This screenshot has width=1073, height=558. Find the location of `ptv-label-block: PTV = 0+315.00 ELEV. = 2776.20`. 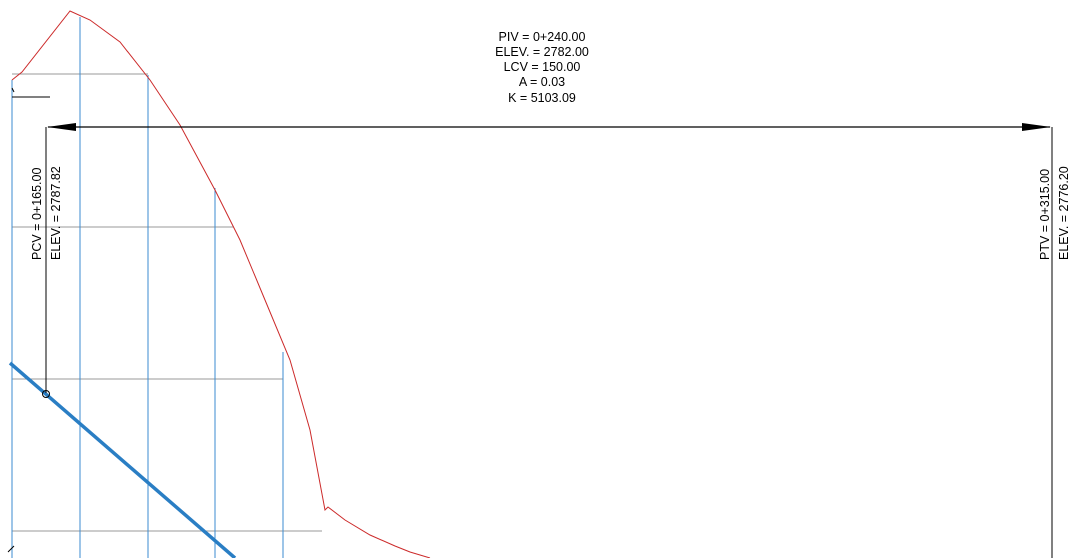

ptv-label-block: PTV = 0+315.00 ELEV. = 2776.20 is located at coordinates (1054, 213).